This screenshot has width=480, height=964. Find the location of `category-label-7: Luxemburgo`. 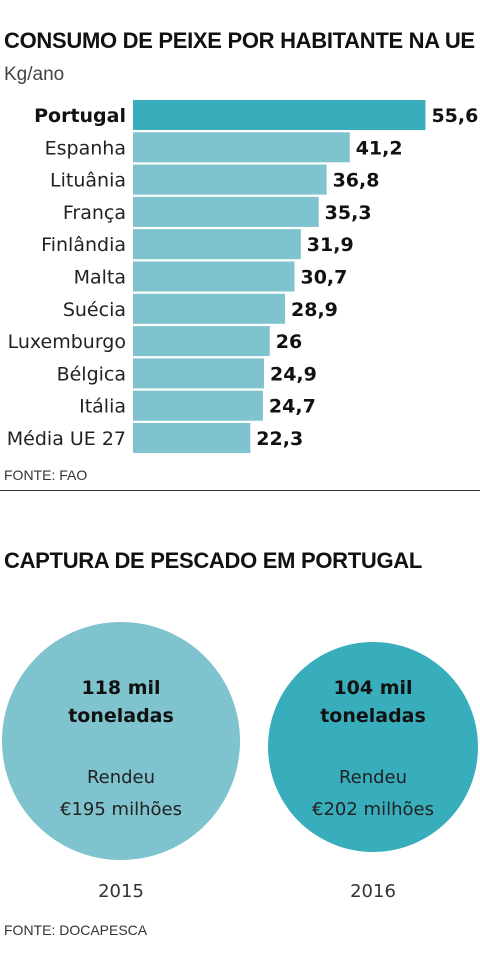

category-label-7: Luxemburgo is located at coordinates (67, 342).